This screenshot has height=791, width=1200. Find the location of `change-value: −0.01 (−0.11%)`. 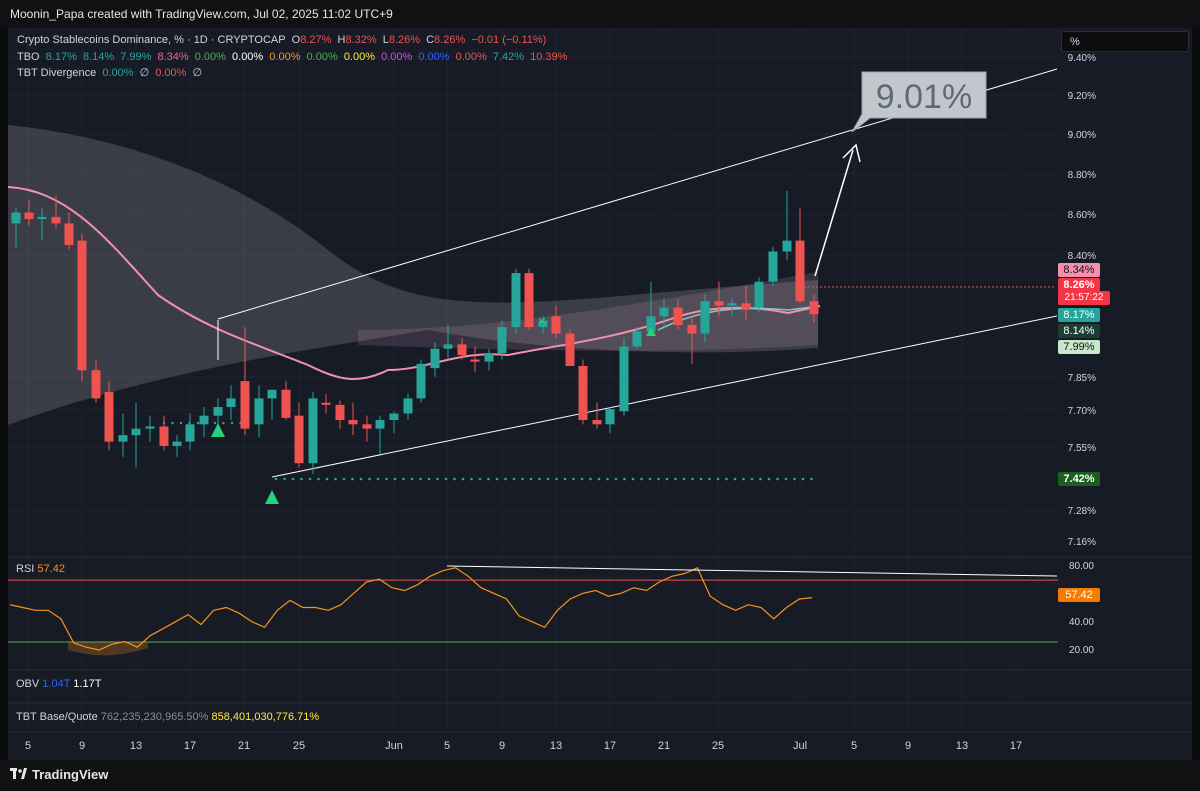

change-value: −0.01 (−0.11%) is located at coordinates (509, 40).